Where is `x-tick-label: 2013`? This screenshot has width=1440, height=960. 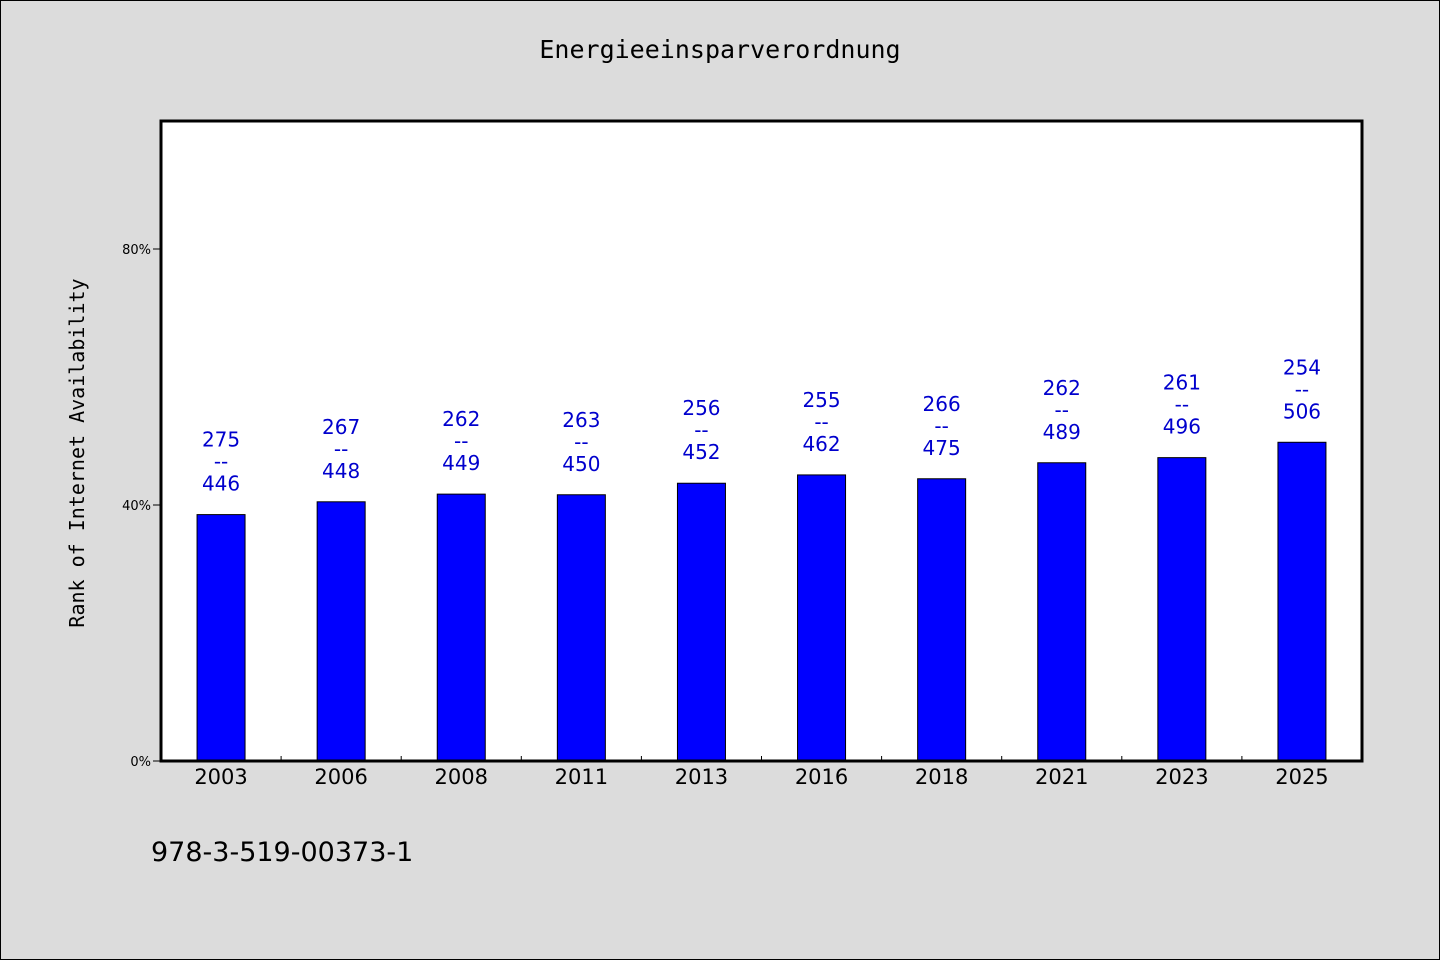
x-tick-label: 2013 is located at coordinates (701, 777).